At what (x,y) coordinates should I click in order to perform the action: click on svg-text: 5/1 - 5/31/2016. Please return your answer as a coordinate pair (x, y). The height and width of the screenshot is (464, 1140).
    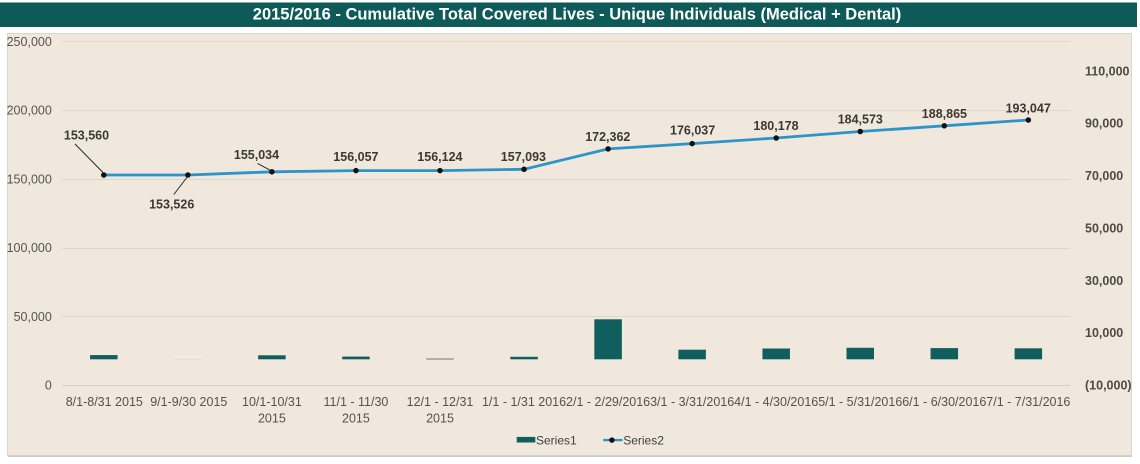
    Looking at the image, I should click on (860, 402).